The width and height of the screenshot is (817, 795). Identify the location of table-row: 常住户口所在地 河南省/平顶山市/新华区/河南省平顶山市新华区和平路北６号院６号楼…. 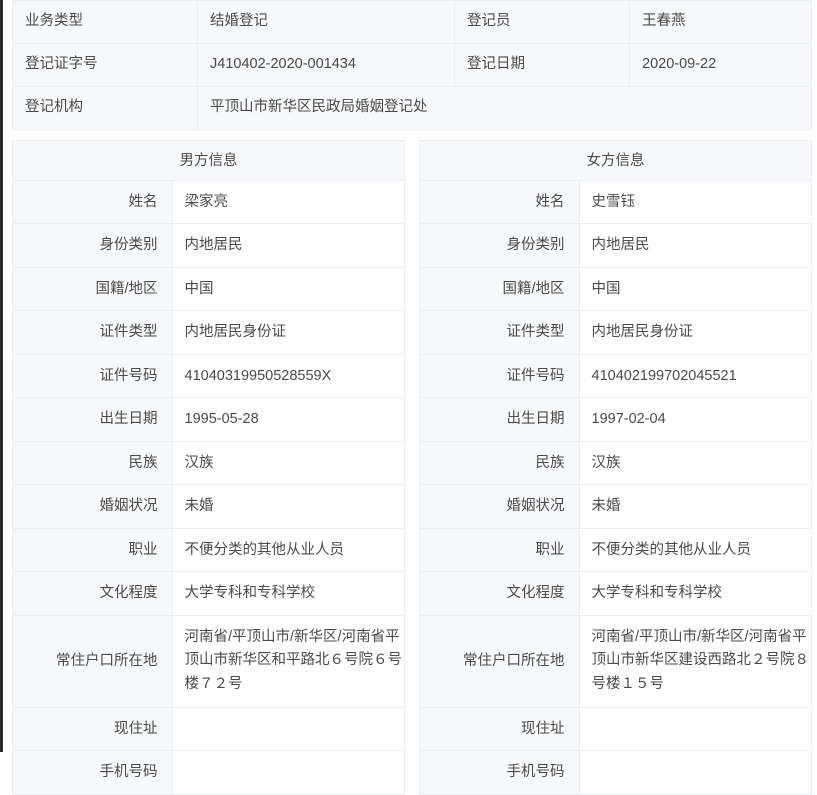
(208, 661).